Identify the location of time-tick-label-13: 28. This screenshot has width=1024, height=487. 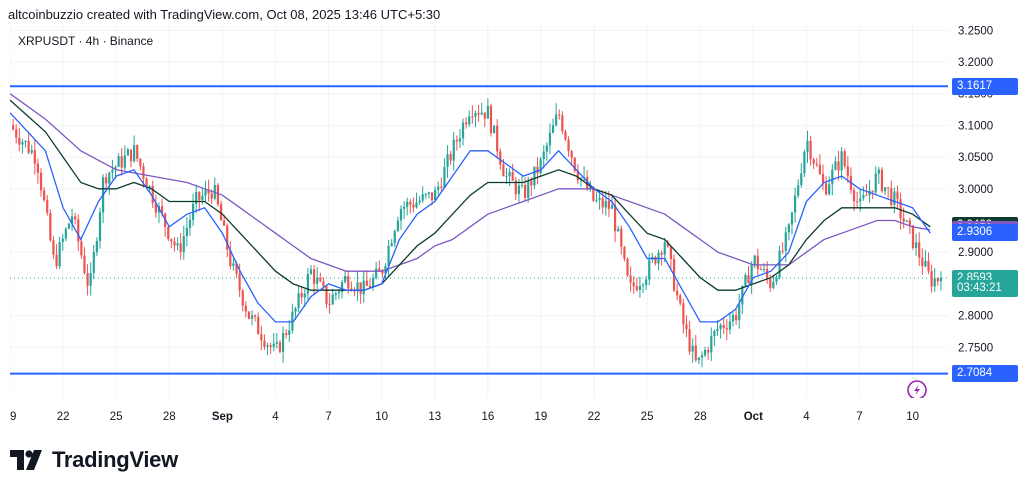
(700, 417).